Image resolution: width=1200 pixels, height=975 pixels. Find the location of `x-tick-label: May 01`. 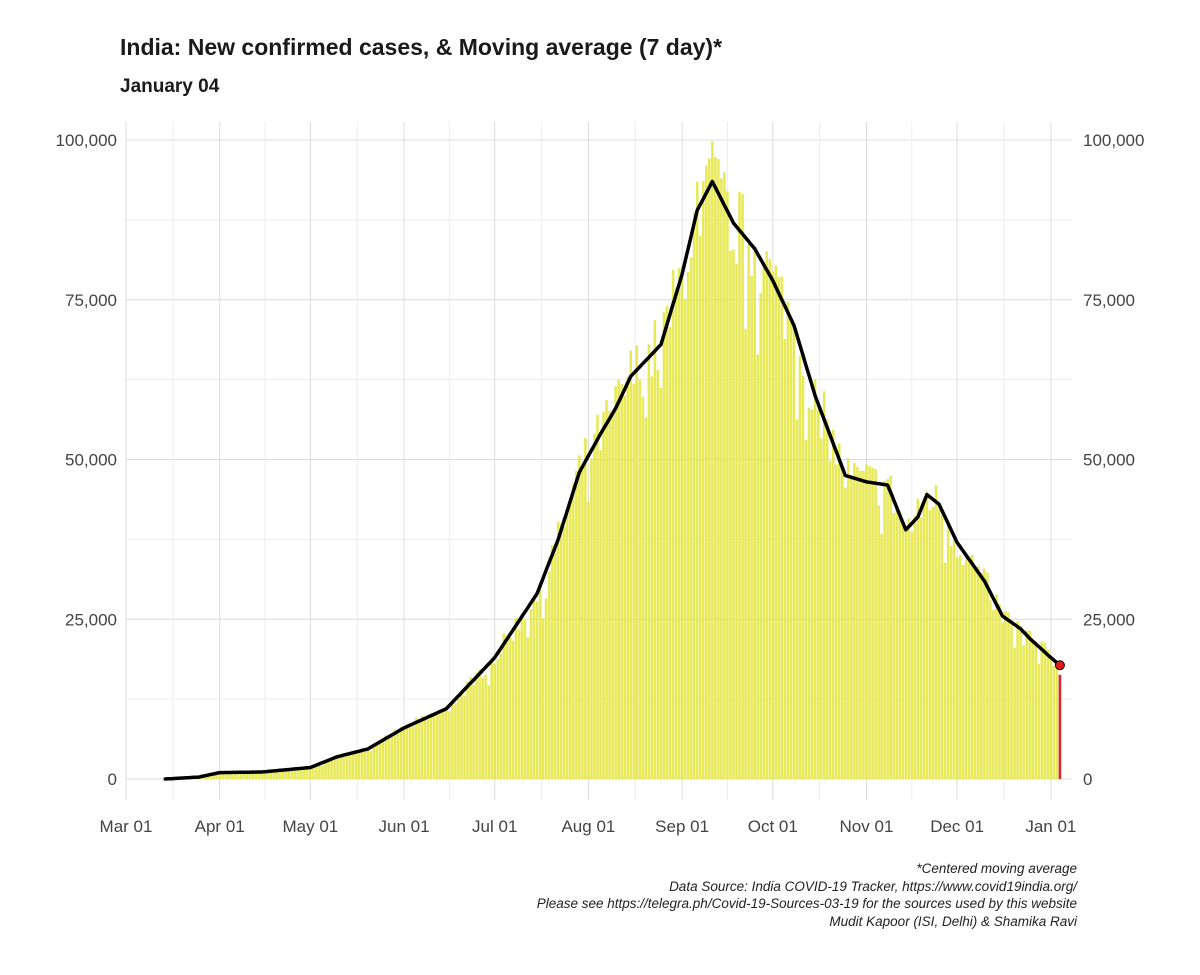

x-tick-label: May 01 is located at coordinates (310, 826).